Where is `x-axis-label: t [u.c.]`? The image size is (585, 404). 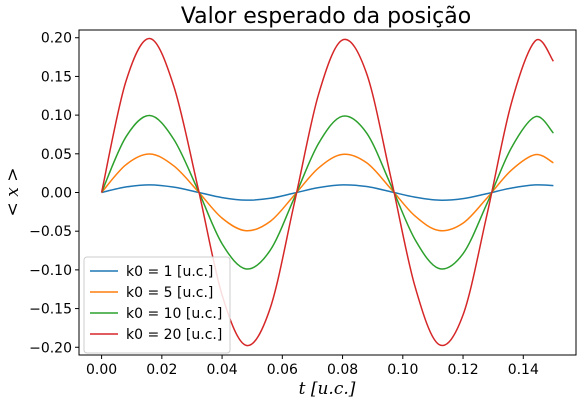 x-axis-label: t [u.c.] is located at coordinates (327, 389).